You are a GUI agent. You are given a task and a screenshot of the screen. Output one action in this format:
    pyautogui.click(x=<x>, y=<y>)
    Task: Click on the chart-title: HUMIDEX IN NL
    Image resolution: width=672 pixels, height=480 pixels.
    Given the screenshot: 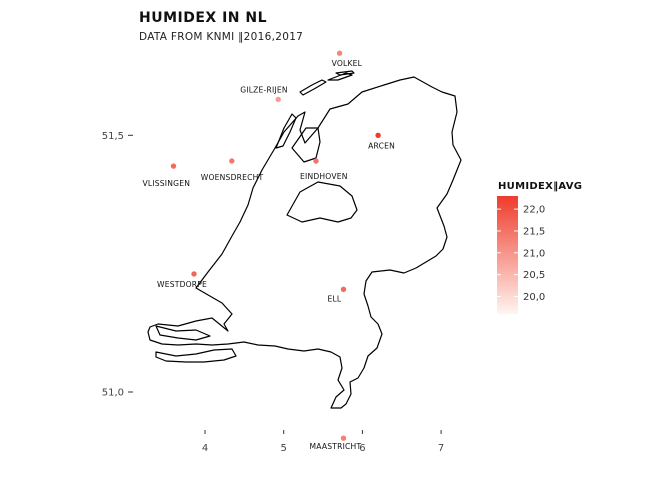 What is the action you would take?
    pyautogui.click(x=203, y=18)
    